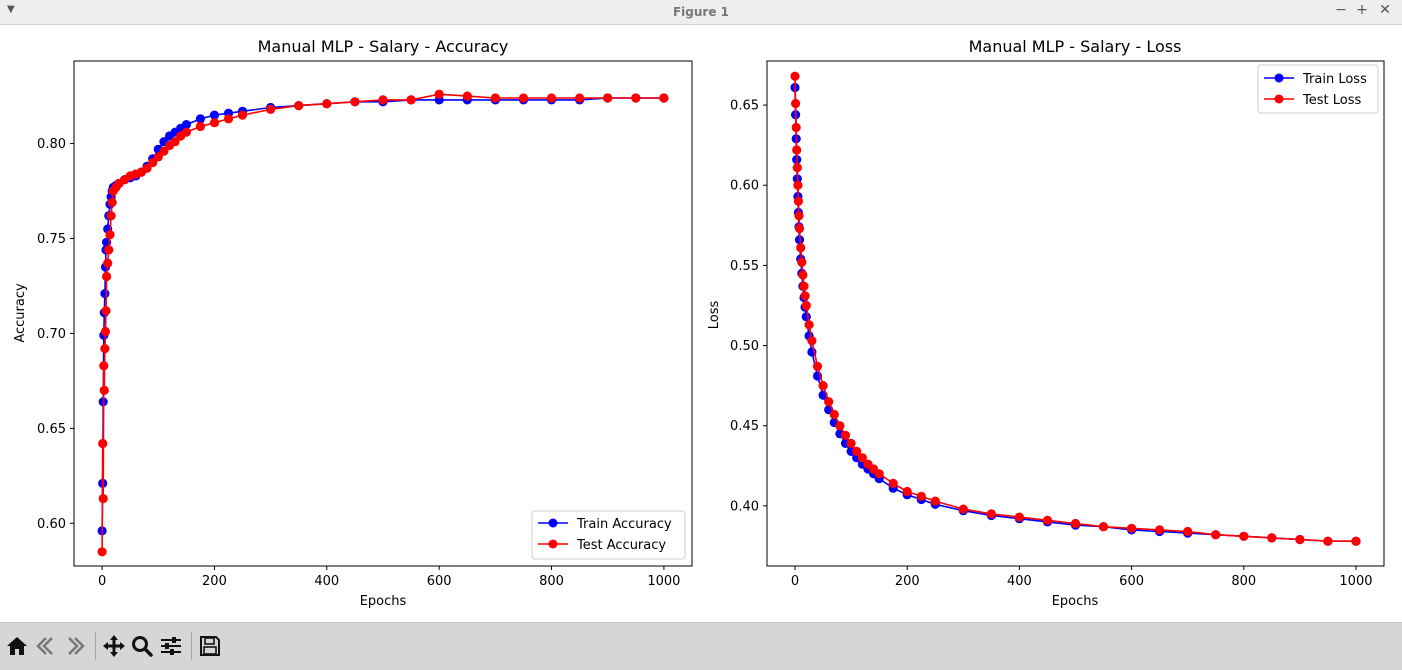 The height and width of the screenshot is (670, 1402). Describe the element at coordinates (171, 646) in the screenshot. I see `configure-subplots-button` at that location.